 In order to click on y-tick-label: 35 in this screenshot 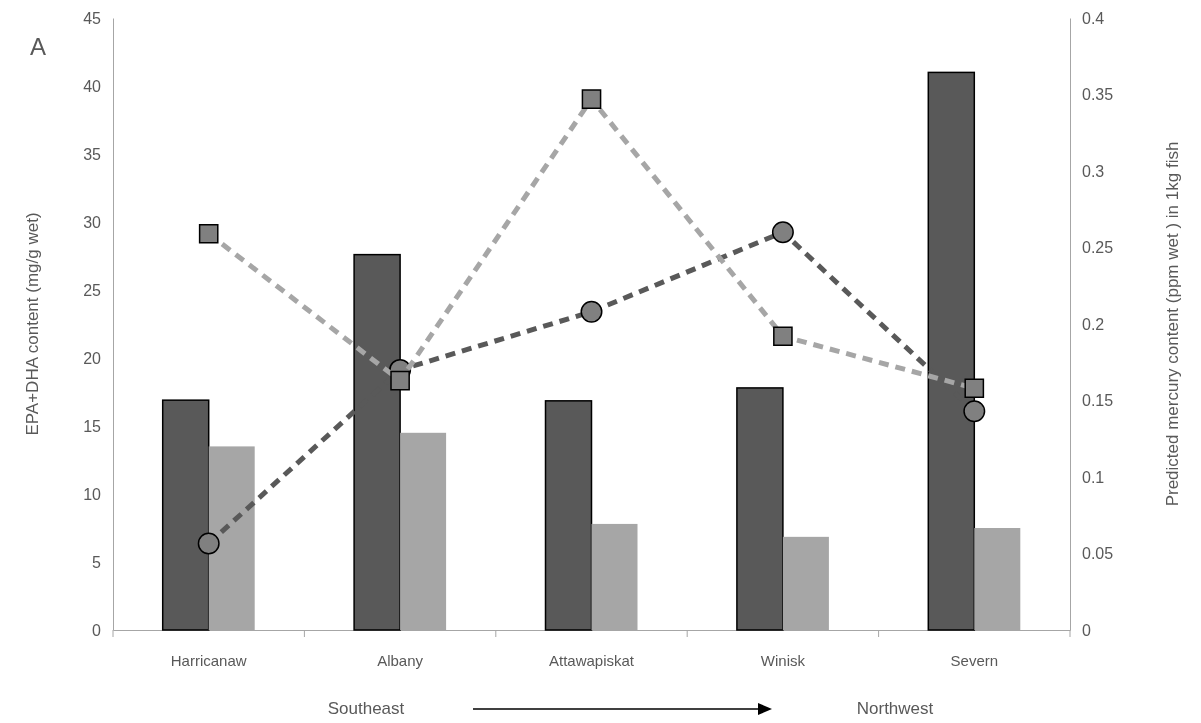, I will do `click(92, 154)`.